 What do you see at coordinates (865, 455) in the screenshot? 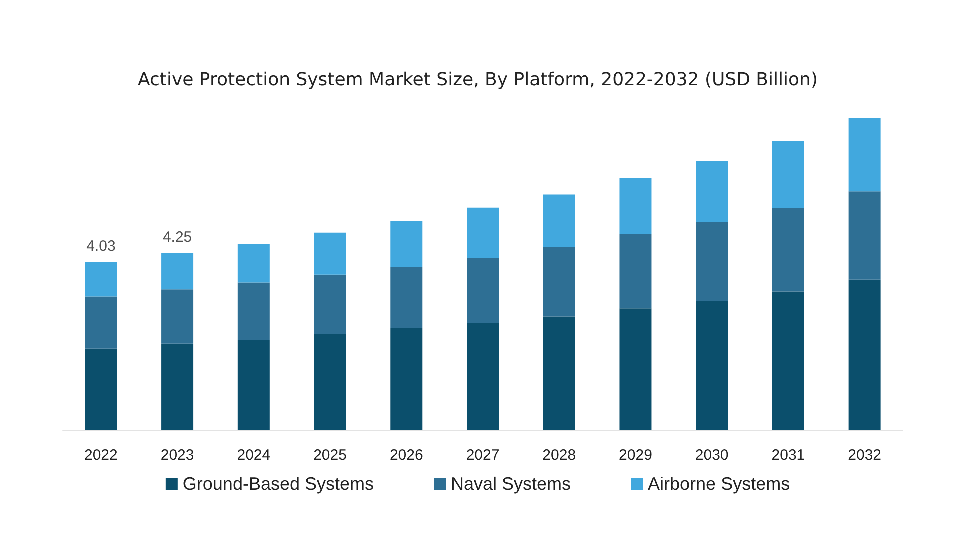
I see `x-tick-label: 2032` at bounding box center [865, 455].